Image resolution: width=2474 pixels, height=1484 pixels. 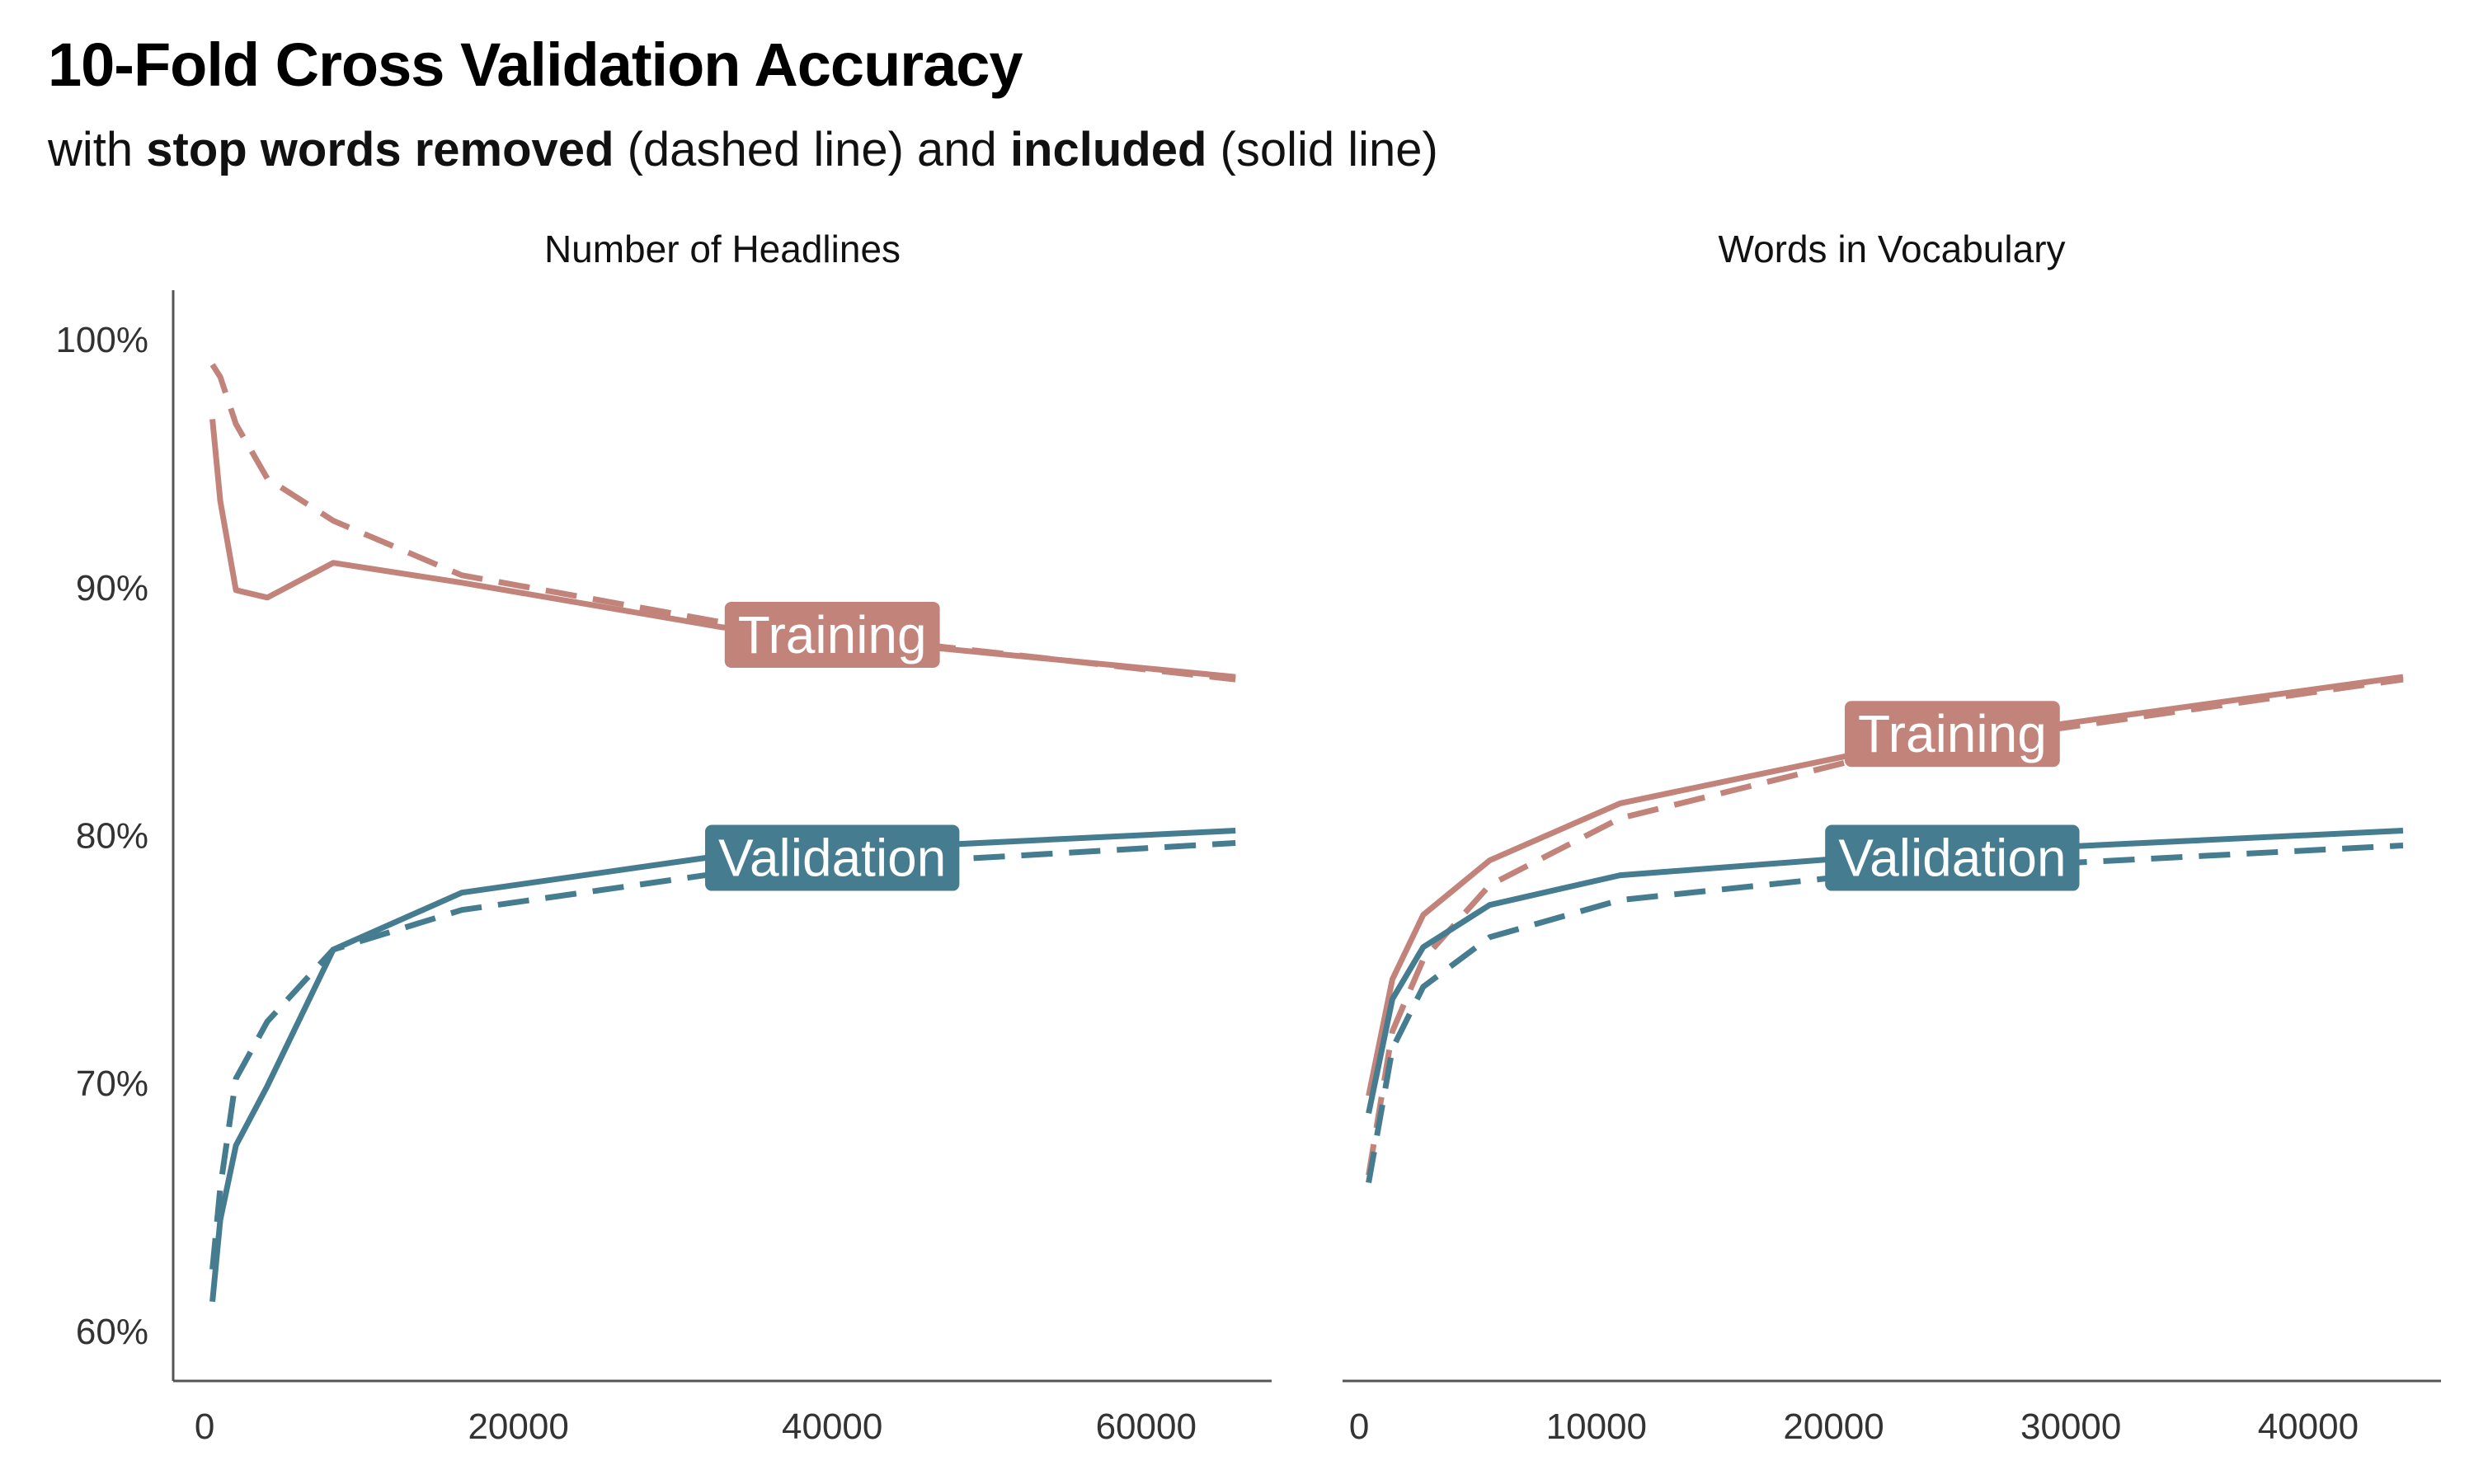 What do you see at coordinates (1108, 149) in the screenshot?
I see `subtitle-bold-included: included` at bounding box center [1108, 149].